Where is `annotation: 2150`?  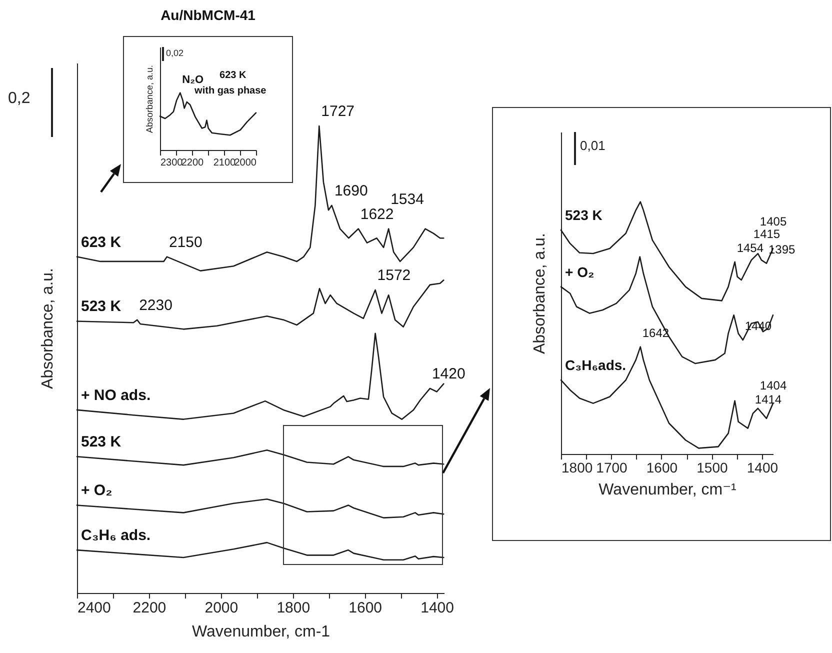 annotation: 2150 is located at coordinates (185, 242).